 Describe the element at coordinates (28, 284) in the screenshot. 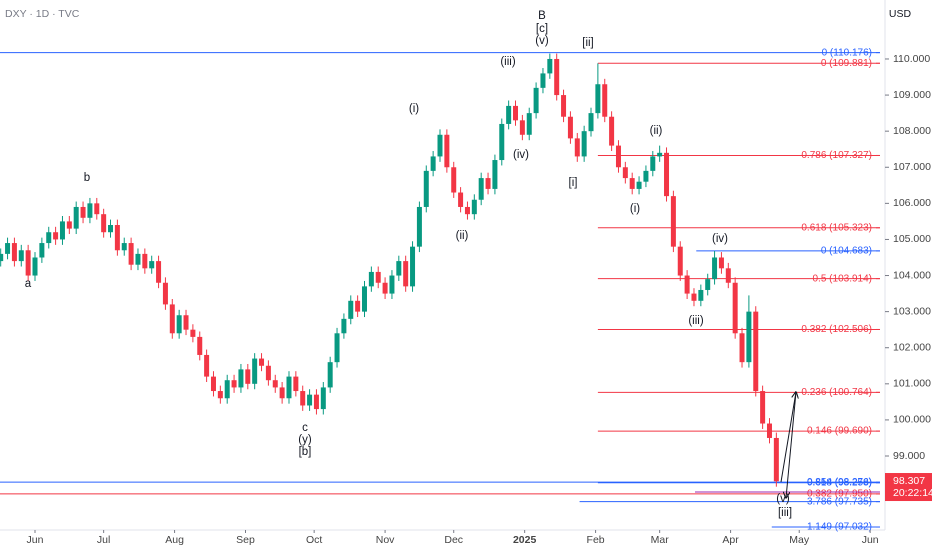

I see `wave-label: a` at that location.